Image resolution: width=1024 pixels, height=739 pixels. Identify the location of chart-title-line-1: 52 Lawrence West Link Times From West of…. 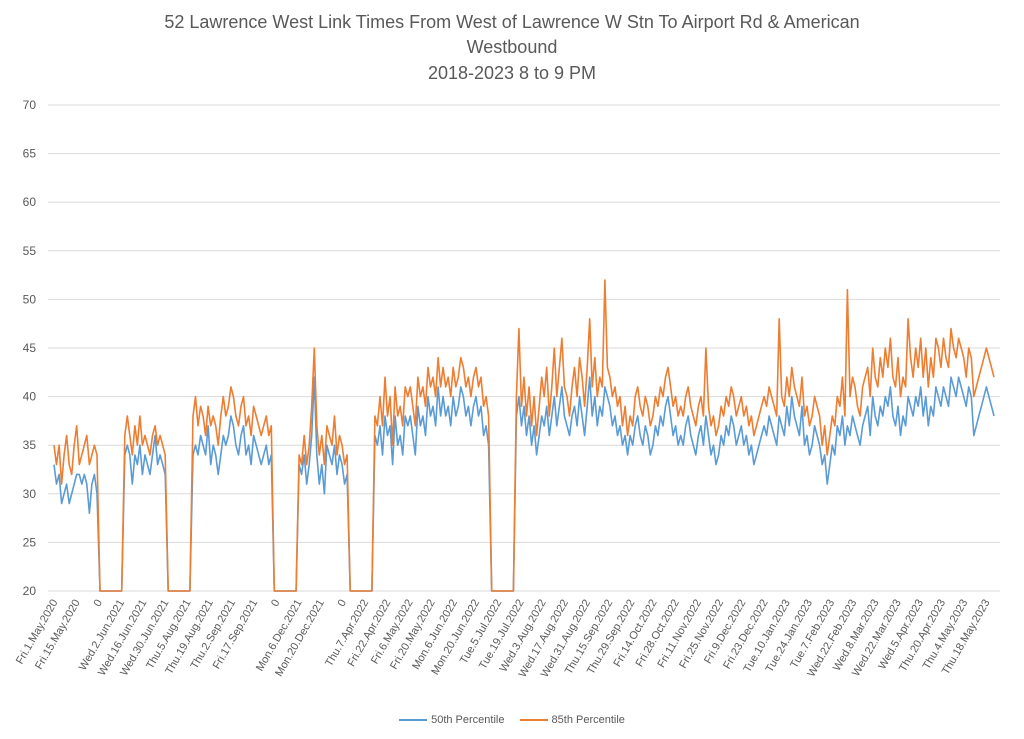
(512, 22).